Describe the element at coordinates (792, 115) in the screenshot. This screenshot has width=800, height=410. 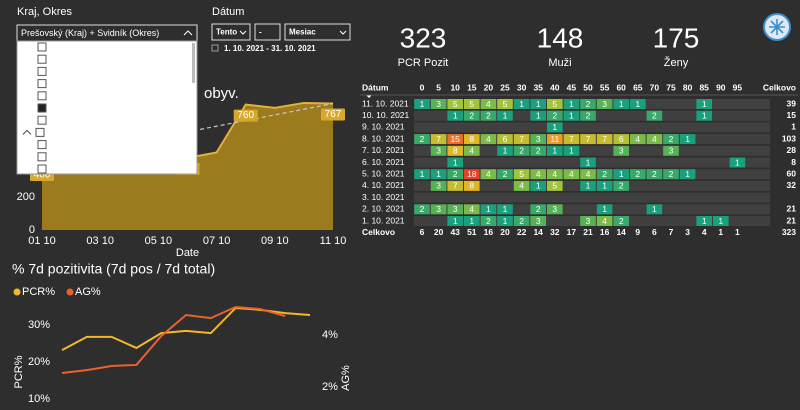
I see `row-total: 15` at that location.